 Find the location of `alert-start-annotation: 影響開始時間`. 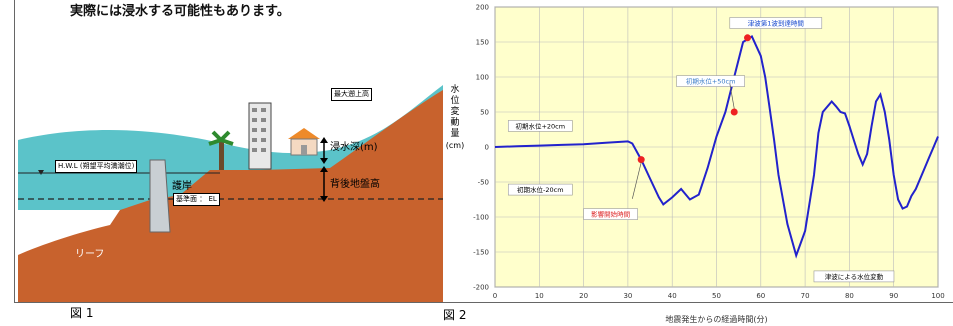

alert-start-annotation: 影響開始時間 is located at coordinates (610, 214).